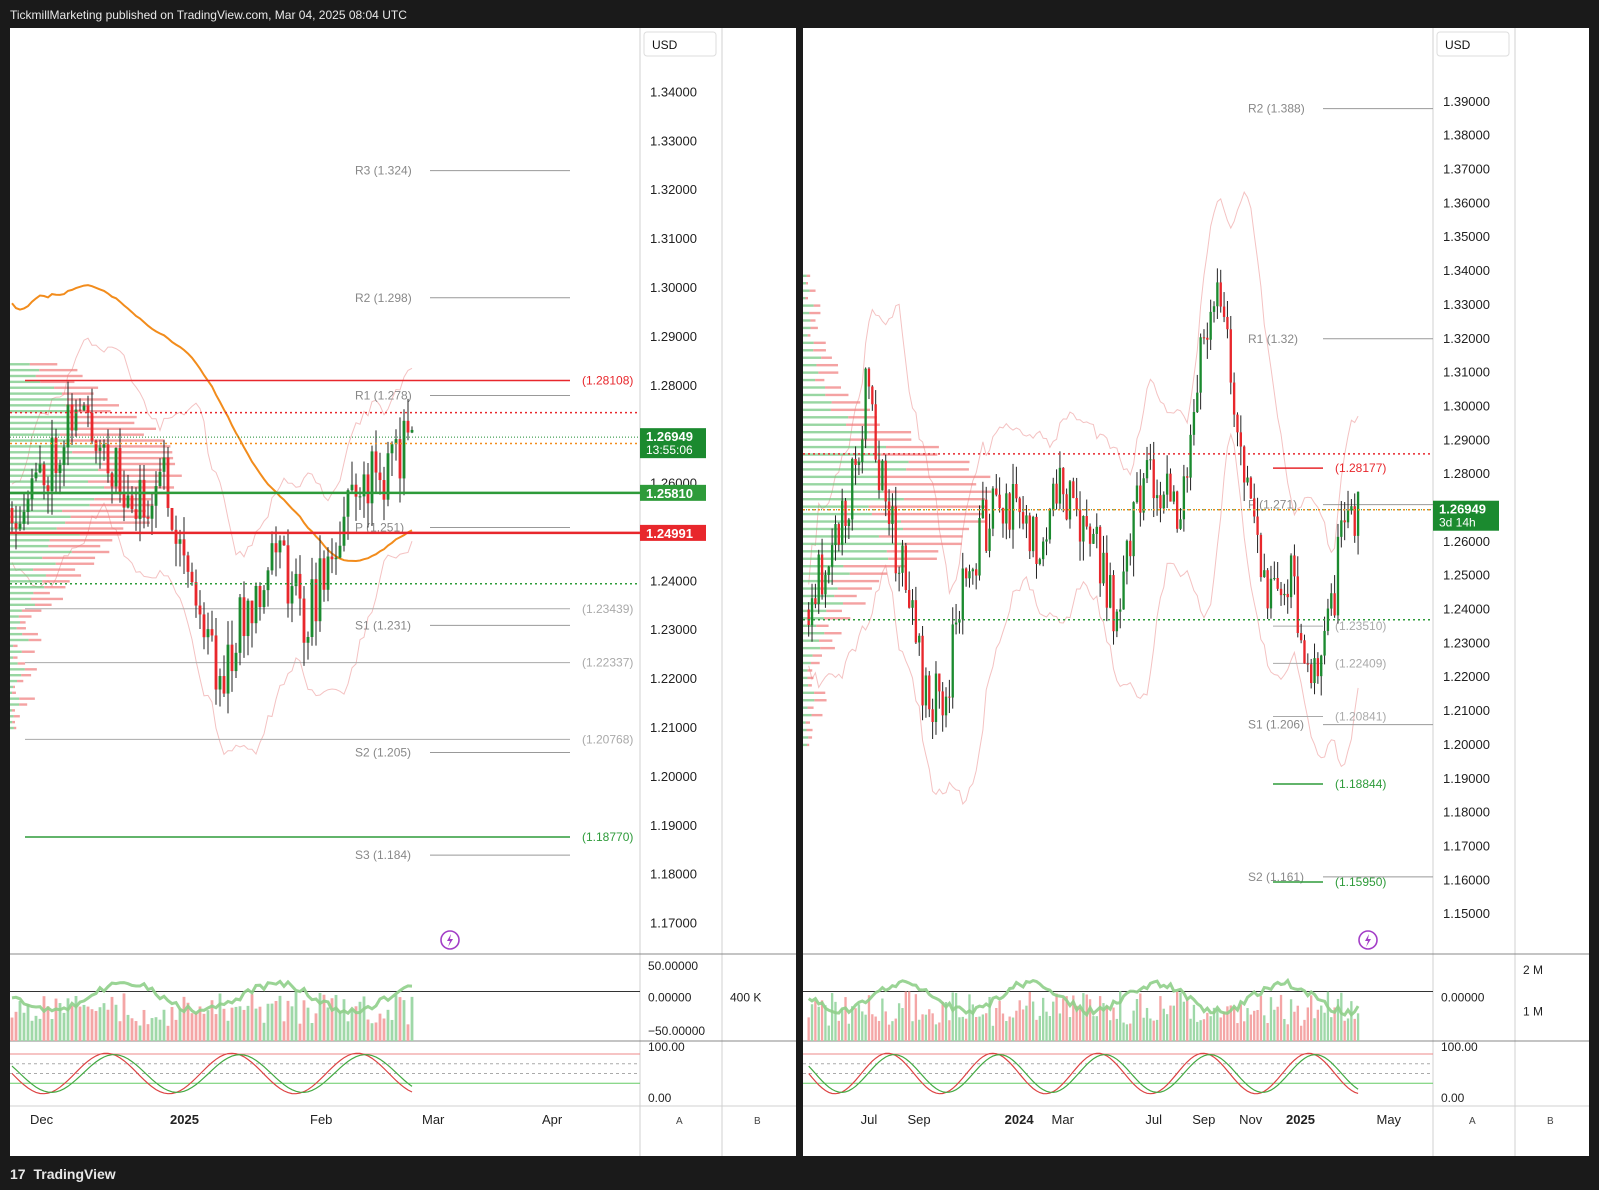  Describe the element at coordinates (63, 1174) in the screenshot. I see `tradingview-footer: 17 TradingView` at that location.